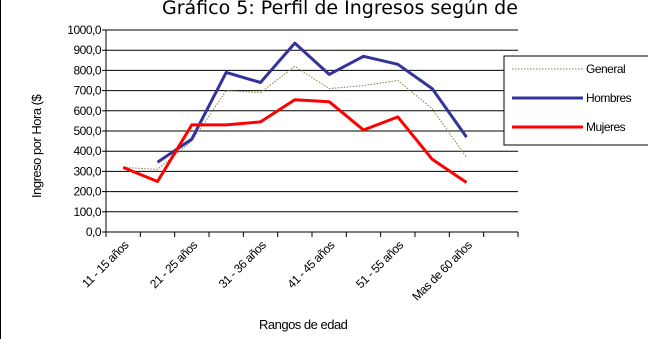 This screenshot has width=648, height=339. What do you see at coordinates (87, 171) in the screenshot?
I see `y-tick-label: 300,0` at bounding box center [87, 171].